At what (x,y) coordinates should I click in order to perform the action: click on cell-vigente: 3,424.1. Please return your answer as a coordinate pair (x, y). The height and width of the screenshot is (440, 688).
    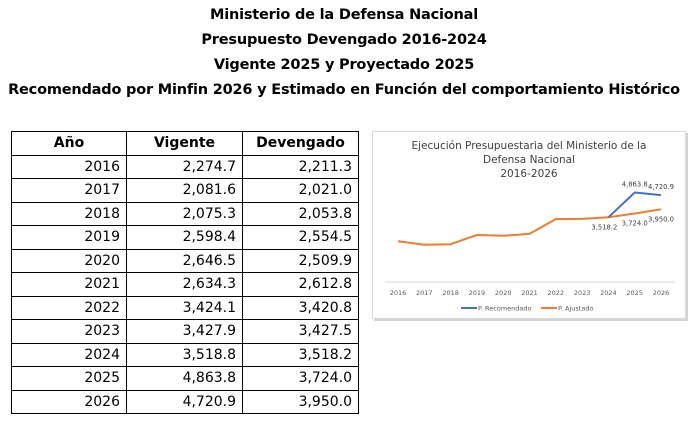
    Looking at the image, I should click on (184, 307).